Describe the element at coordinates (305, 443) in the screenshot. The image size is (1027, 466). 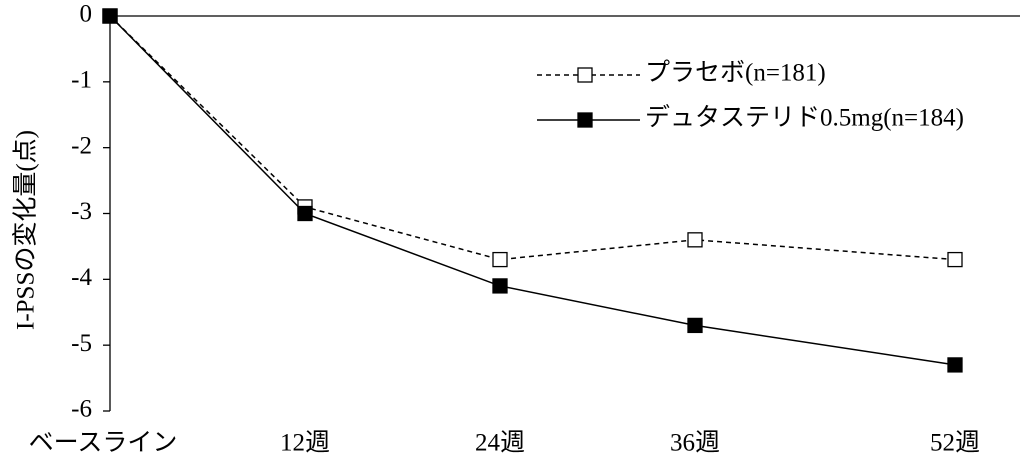
I see `x-tick-label: 12週` at that location.